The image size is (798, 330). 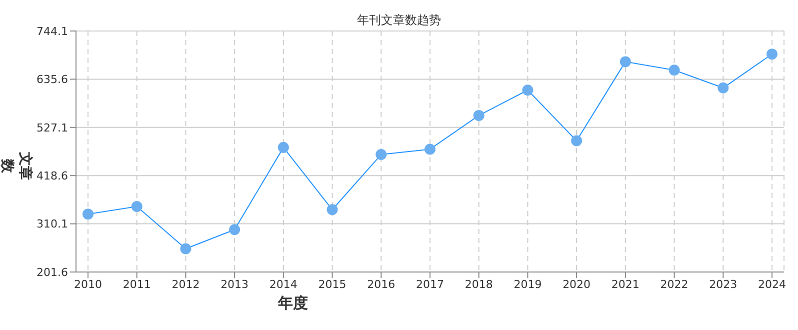 What do you see at coordinates (293, 303) in the screenshot?
I see `x-axis-title: 年度` at bounding box center [293, 303].